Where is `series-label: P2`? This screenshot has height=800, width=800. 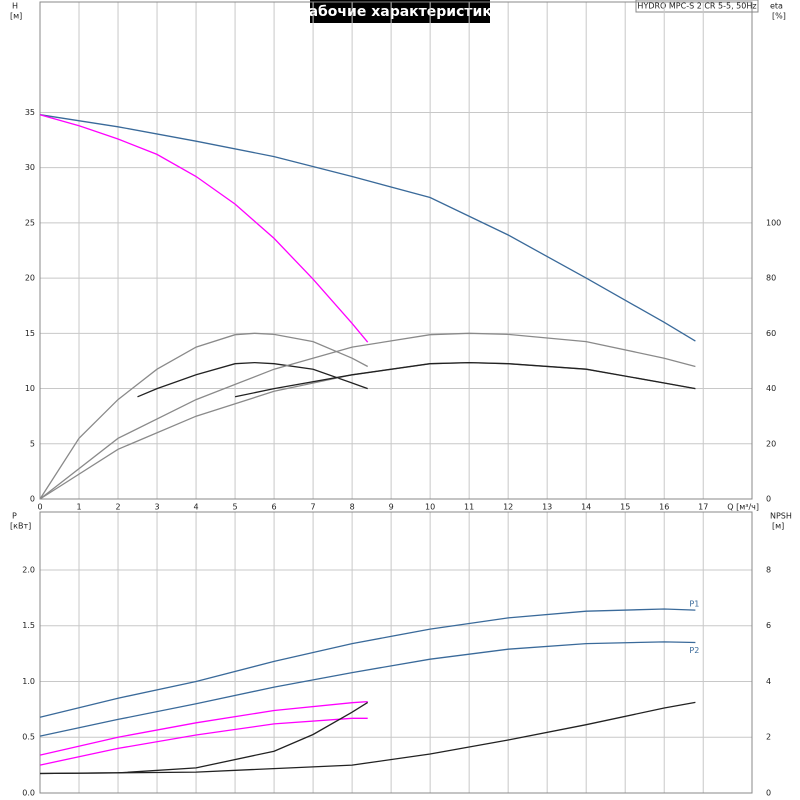 series-label: P2 is located at coordinates (694, 650).